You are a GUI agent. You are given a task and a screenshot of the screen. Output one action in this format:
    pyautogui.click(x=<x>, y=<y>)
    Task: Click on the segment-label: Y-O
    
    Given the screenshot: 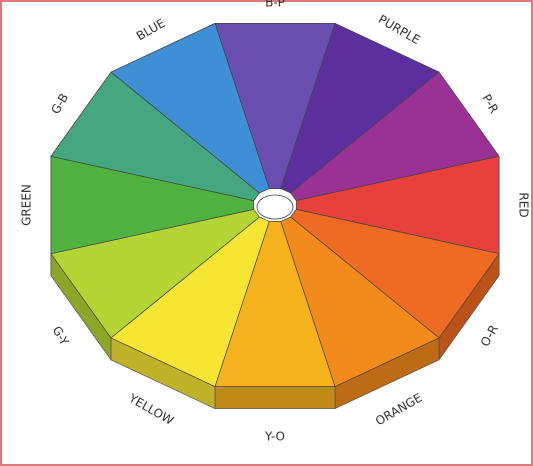 What is the action you would take?
    pyautogui.click(x=274, y=437)
    